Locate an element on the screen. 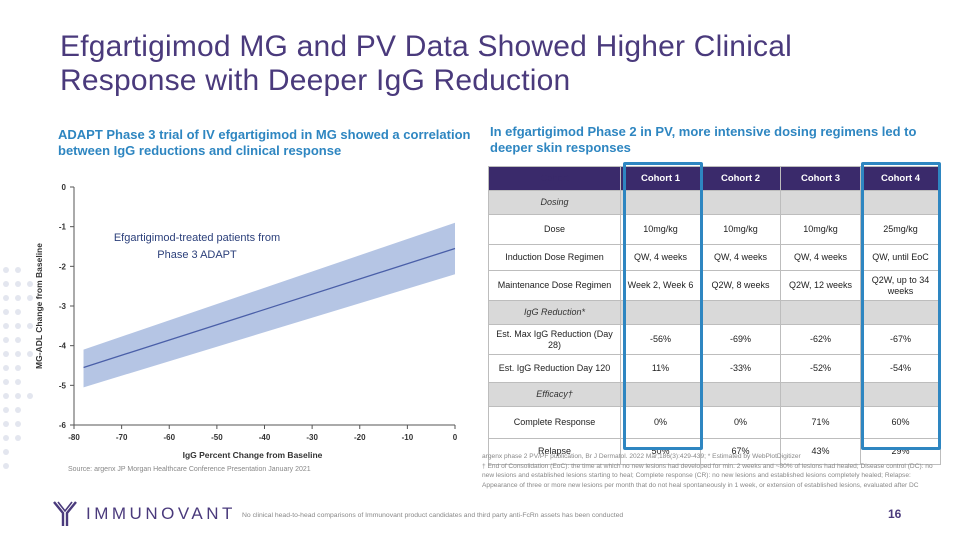 The width and height of the screenshot is (960, 540). chart-annotation: Efgartigimod-treated patients from is located at coordinates (197, 238).